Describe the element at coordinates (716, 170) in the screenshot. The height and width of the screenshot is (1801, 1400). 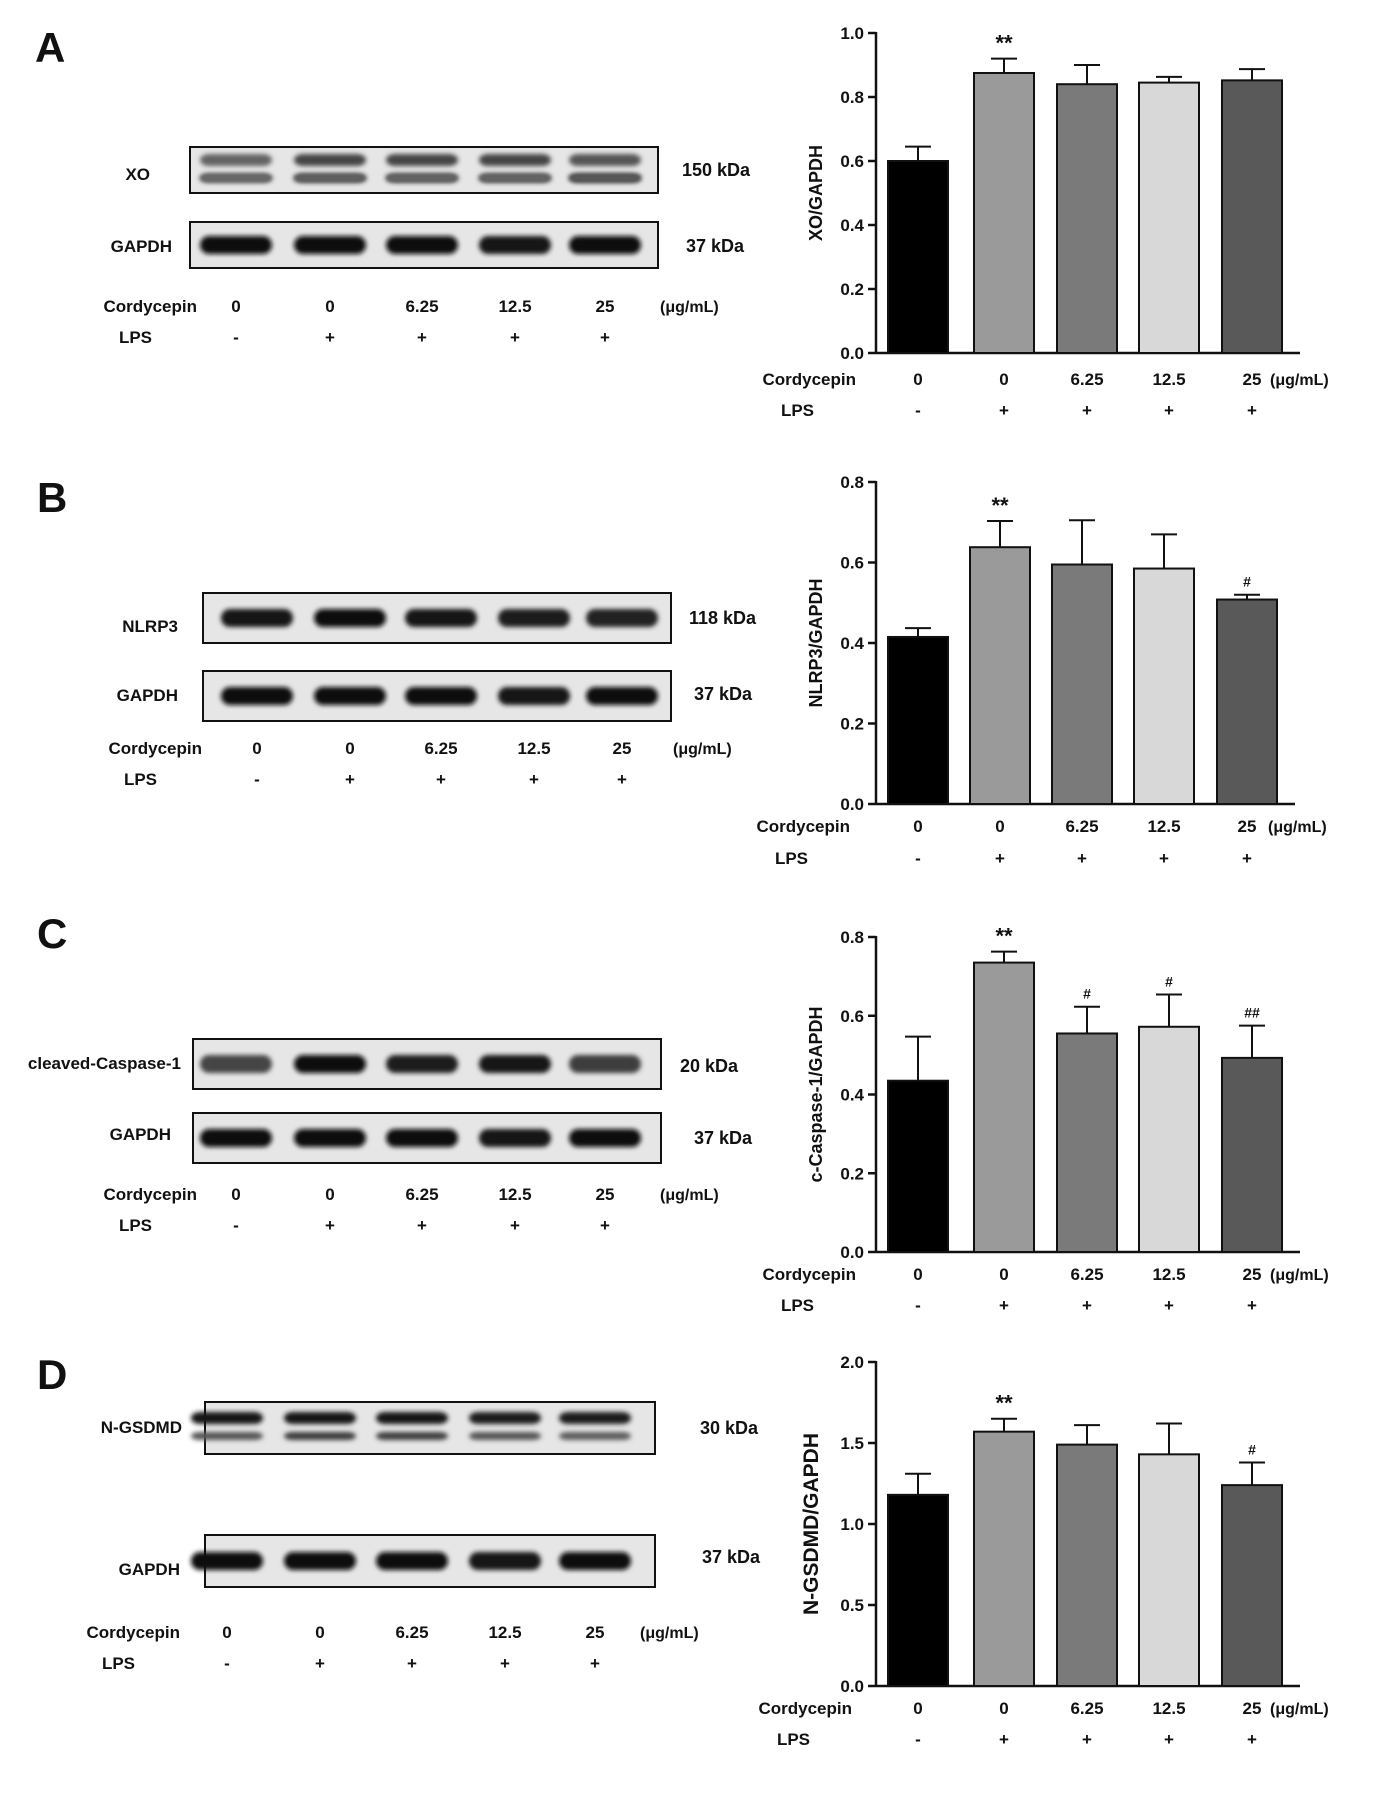
I see `blot-kda-label-a-0: 150 kDa` at that location.